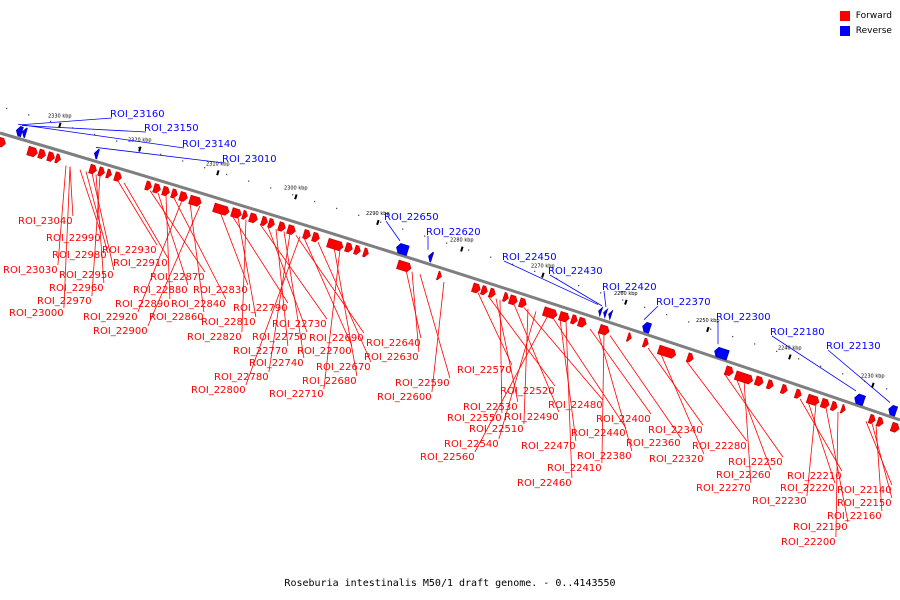 This screenshot has width=900, height=600. I want to click on forward-gene-label: ROI_22930, so click(129, 250).